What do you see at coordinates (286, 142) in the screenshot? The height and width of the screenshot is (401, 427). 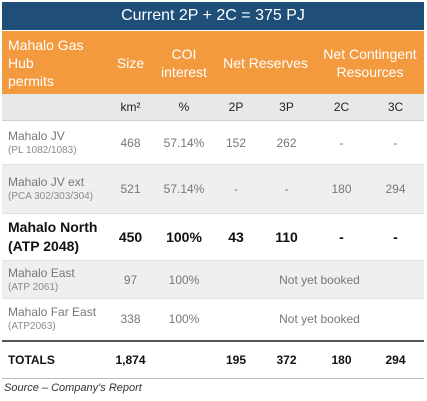 I see `reserves-3p-cell: 262` at bounding box center [286, 142].